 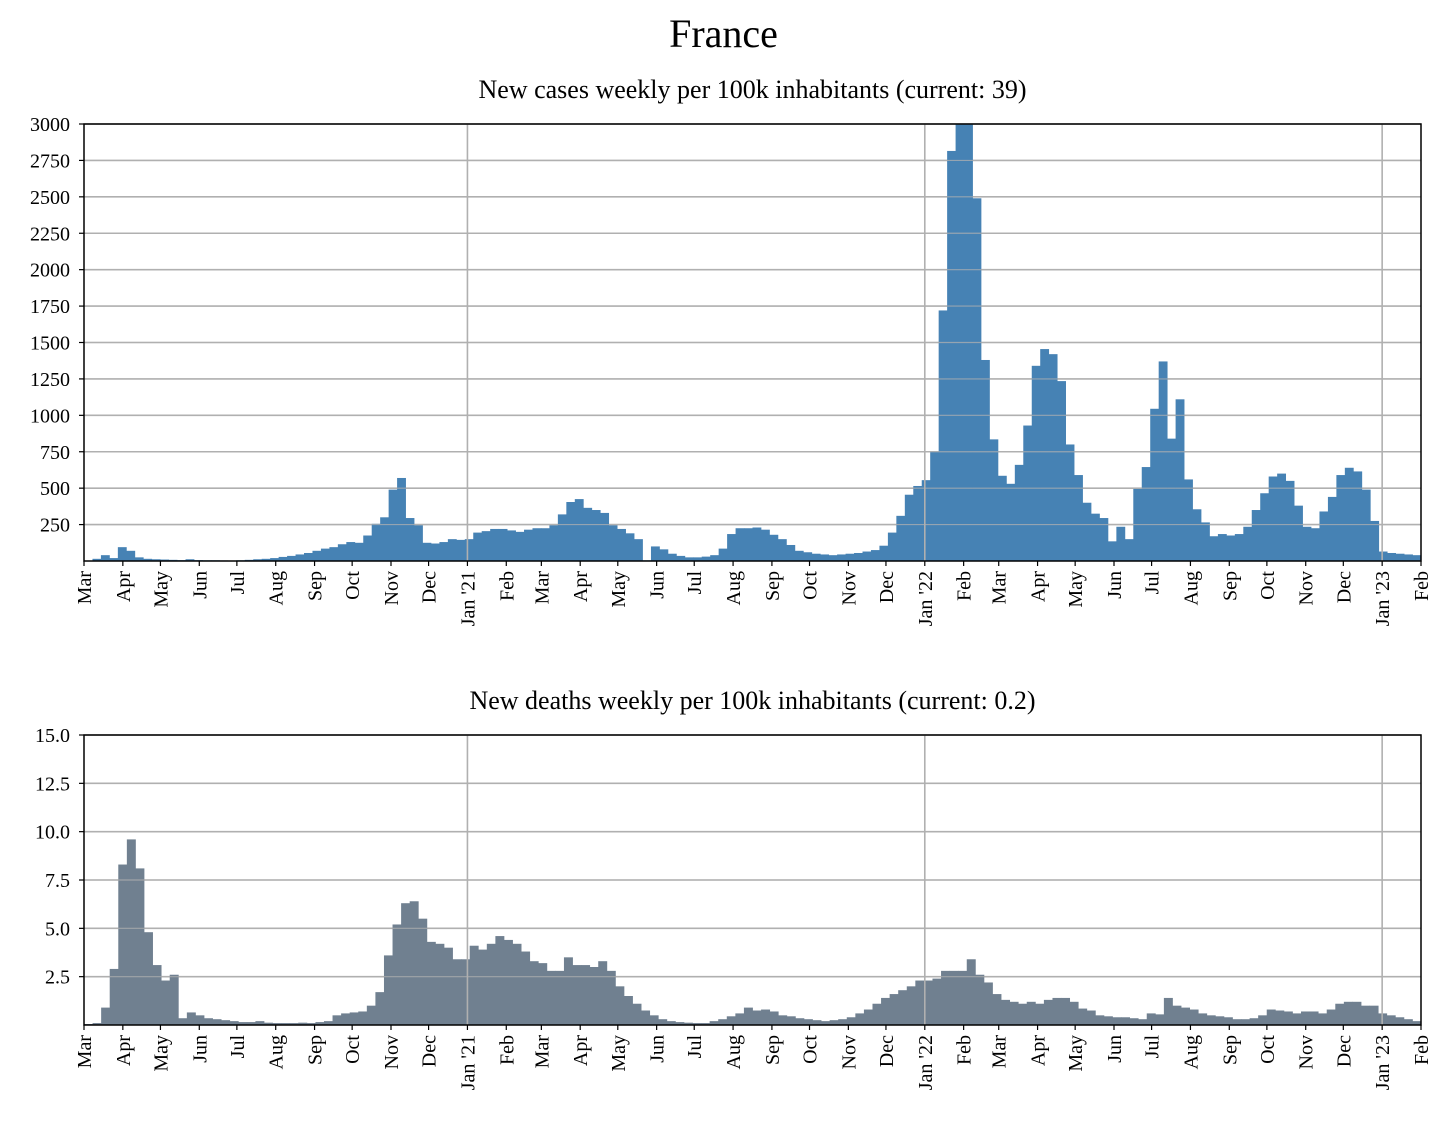 I want to click on y-tick-label: 1250, so click(x=50, y=380).